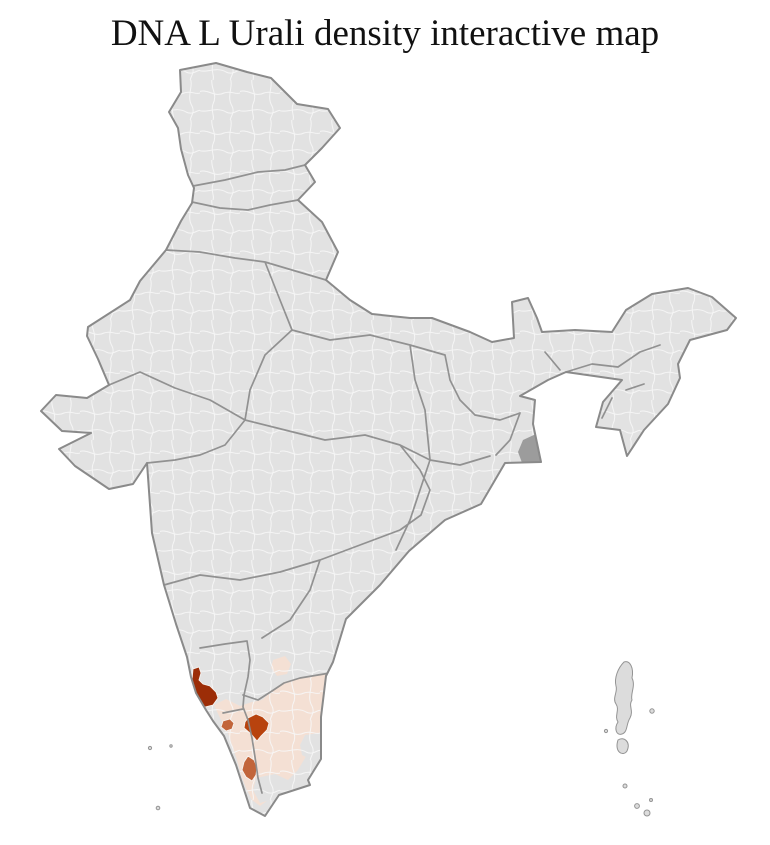 The image size is (770, 845). What do you see at coordinates (227, 725) in the screenshot?
I see `district-medium-density-coastal` at bounding box center [227, 725].